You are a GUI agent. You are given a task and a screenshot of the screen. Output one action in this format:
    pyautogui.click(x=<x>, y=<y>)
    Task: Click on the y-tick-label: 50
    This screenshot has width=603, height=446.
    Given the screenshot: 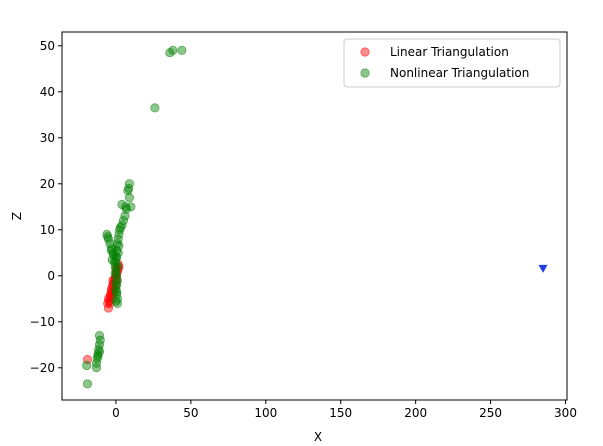 What is the action you would take?
    pyautogui.click(x=47, y=46)
    